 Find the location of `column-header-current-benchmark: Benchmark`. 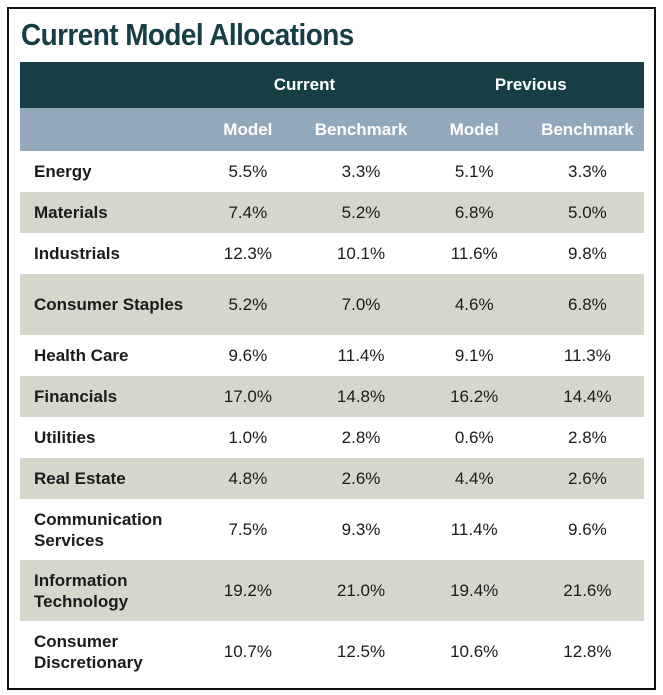

column-header-current-benchmark: Benchmark is located at coordinates (361, 129).